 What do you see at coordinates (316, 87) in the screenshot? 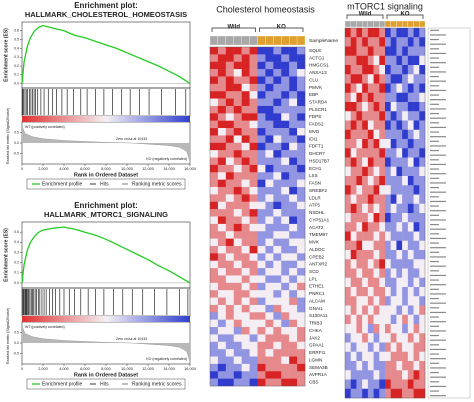
I see `row-label: PMVK` at bounding box center [316, 87].